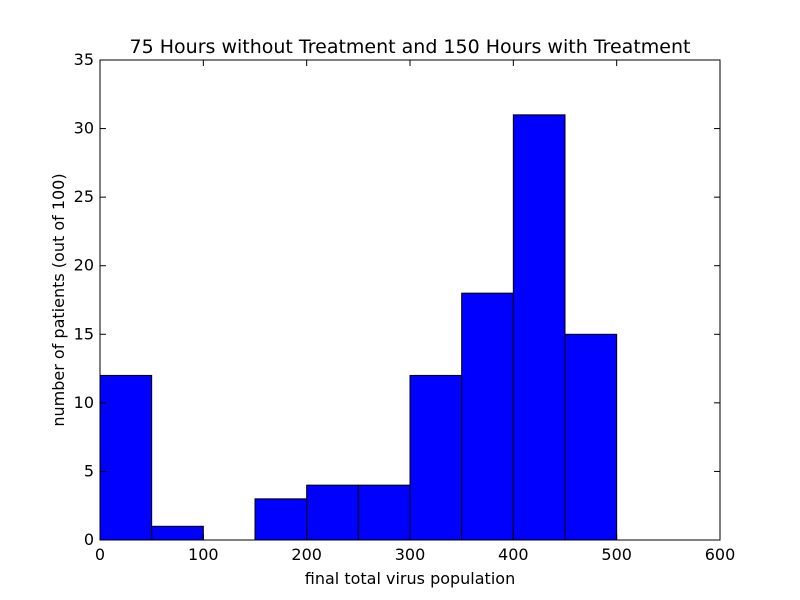 The width and height of the screenshot is (800, 600). Describe the element at coordinates (84, 402) in the screenshot. I see `y-tick-label-10: 10` at that location.